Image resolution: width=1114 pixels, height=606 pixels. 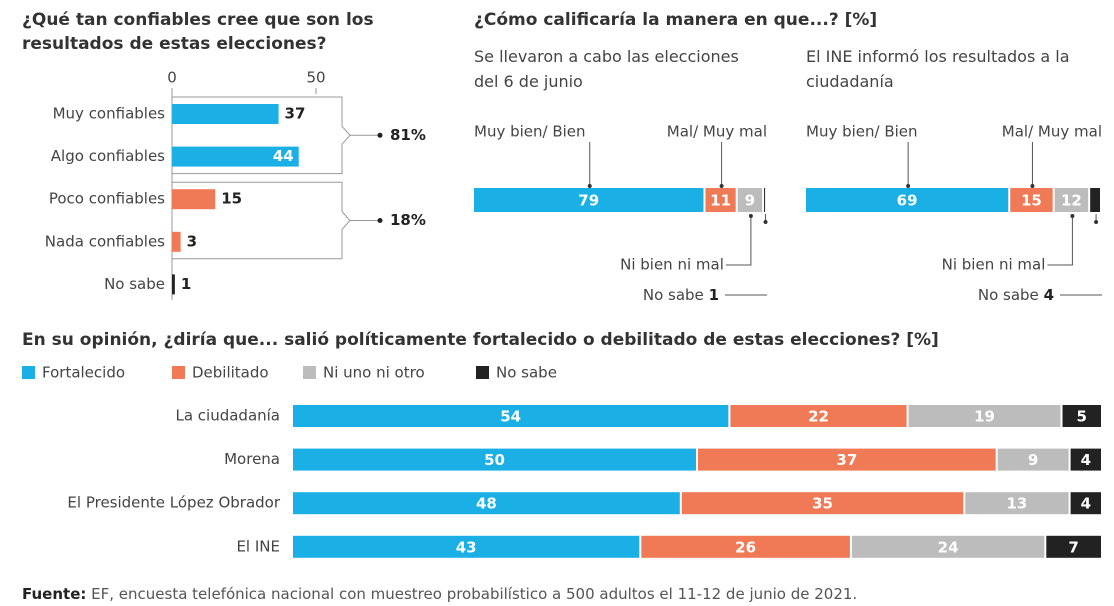 What do you see at coordinates (227, 416) in the screenshot?
I see `category-label: La ciudadanía` at bounding box center [227, 416].